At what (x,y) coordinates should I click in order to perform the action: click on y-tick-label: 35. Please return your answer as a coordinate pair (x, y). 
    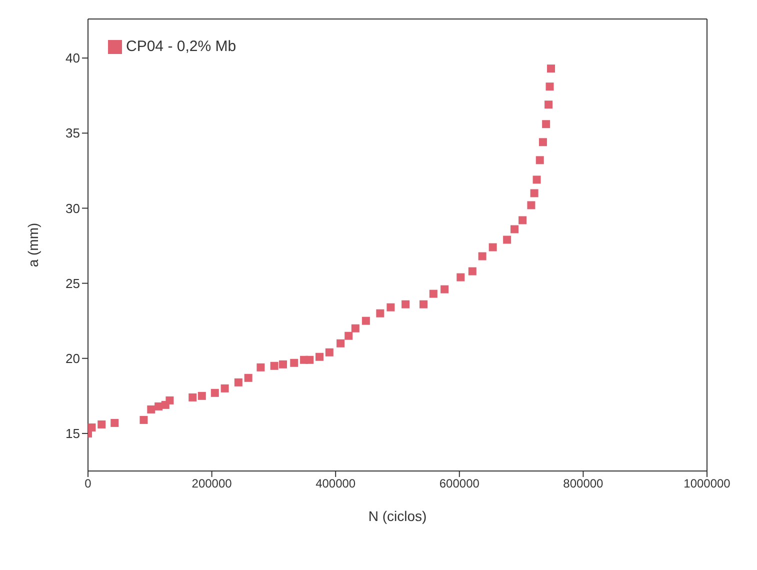
    Looking at the image, I should click on (73, 133).